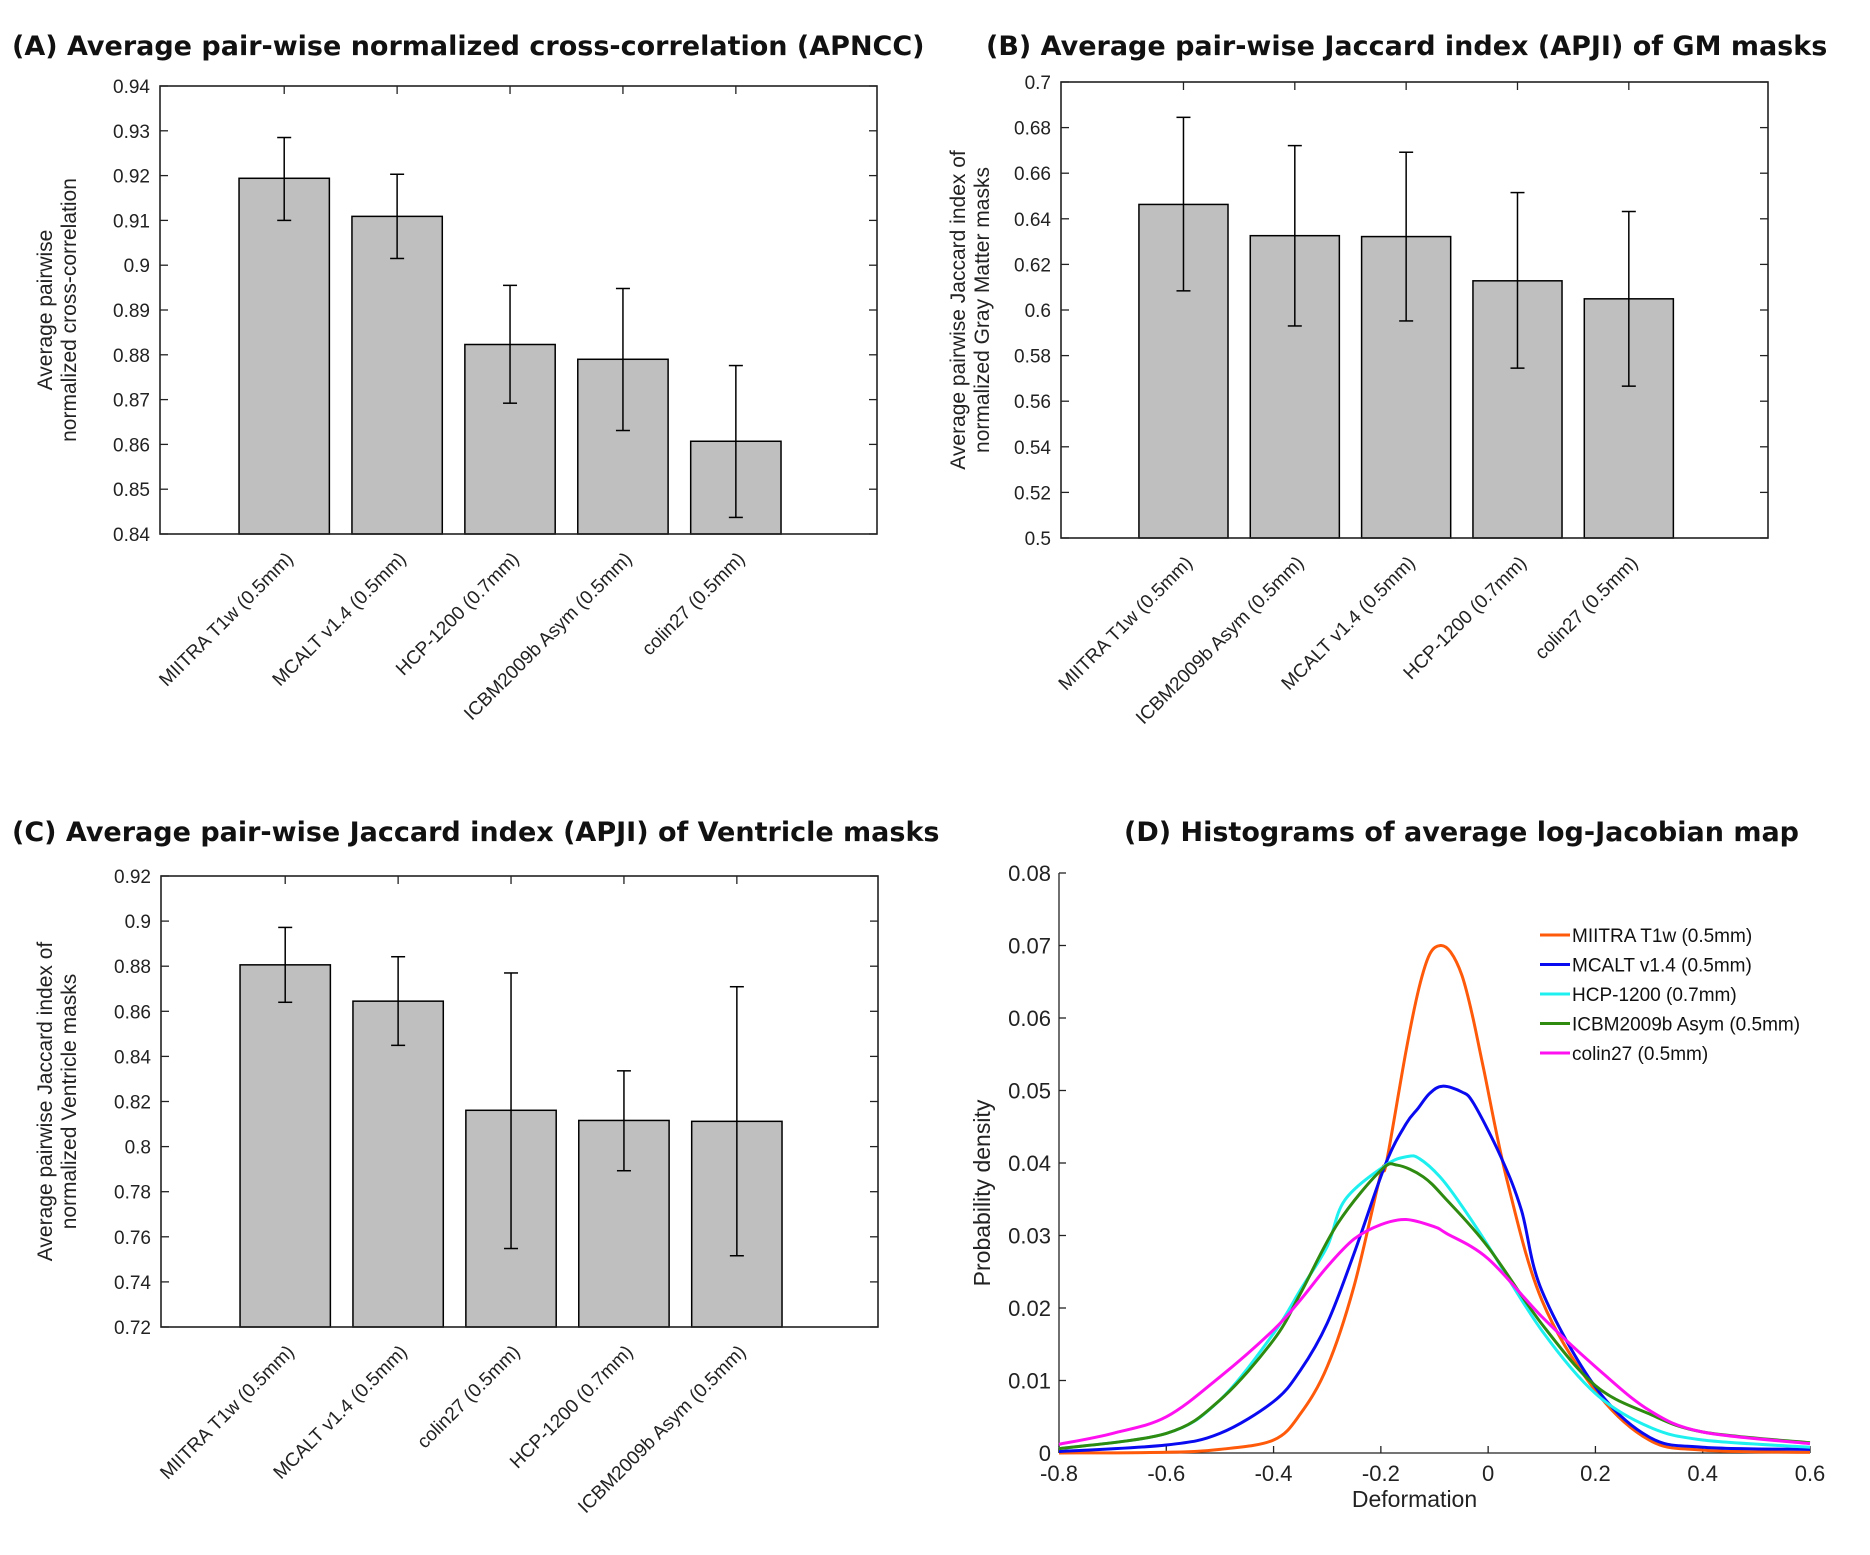  Describe the element at coordinates (1662, 966) in the screenshot. I see `legend-label: MCALT v1.4 (0.5mm)` at that location.